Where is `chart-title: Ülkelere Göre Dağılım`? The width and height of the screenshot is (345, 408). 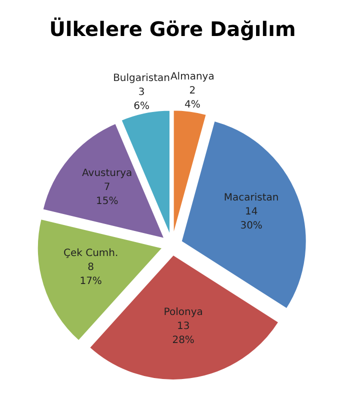
chart-title: Ülkelere Göre Dağılım is located at coordinates (172, 29).